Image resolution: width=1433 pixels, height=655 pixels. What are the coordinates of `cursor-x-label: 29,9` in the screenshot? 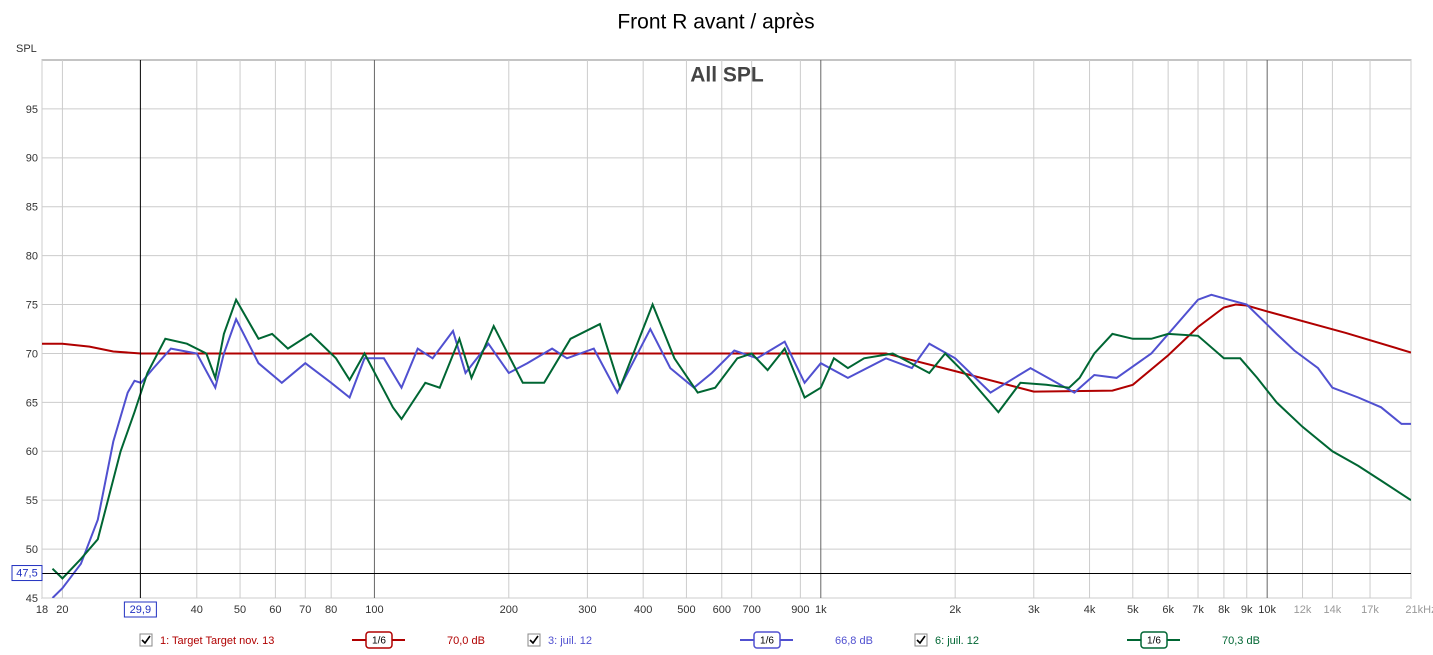 It's located at (140, 610).